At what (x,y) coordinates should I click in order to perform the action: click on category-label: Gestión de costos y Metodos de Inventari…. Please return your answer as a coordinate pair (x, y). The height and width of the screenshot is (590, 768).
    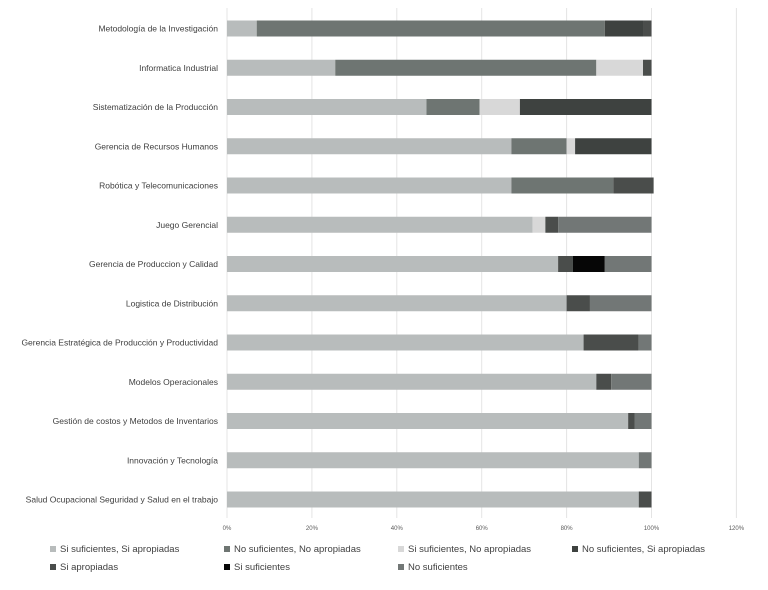
    Looking at the image, I should click on (135, 421).